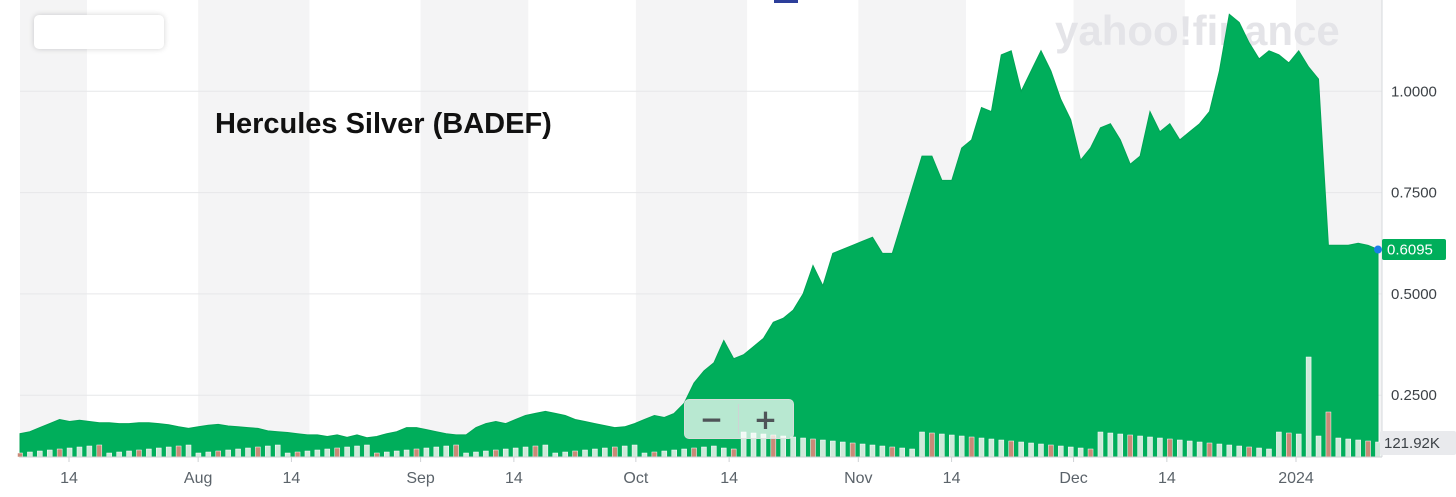 Image resolution: width=1456 pixels, height=497 pixels. I want to click on y-axis: 0.2500 0.5000 0.7500 1.0000, so click(1414, 243).